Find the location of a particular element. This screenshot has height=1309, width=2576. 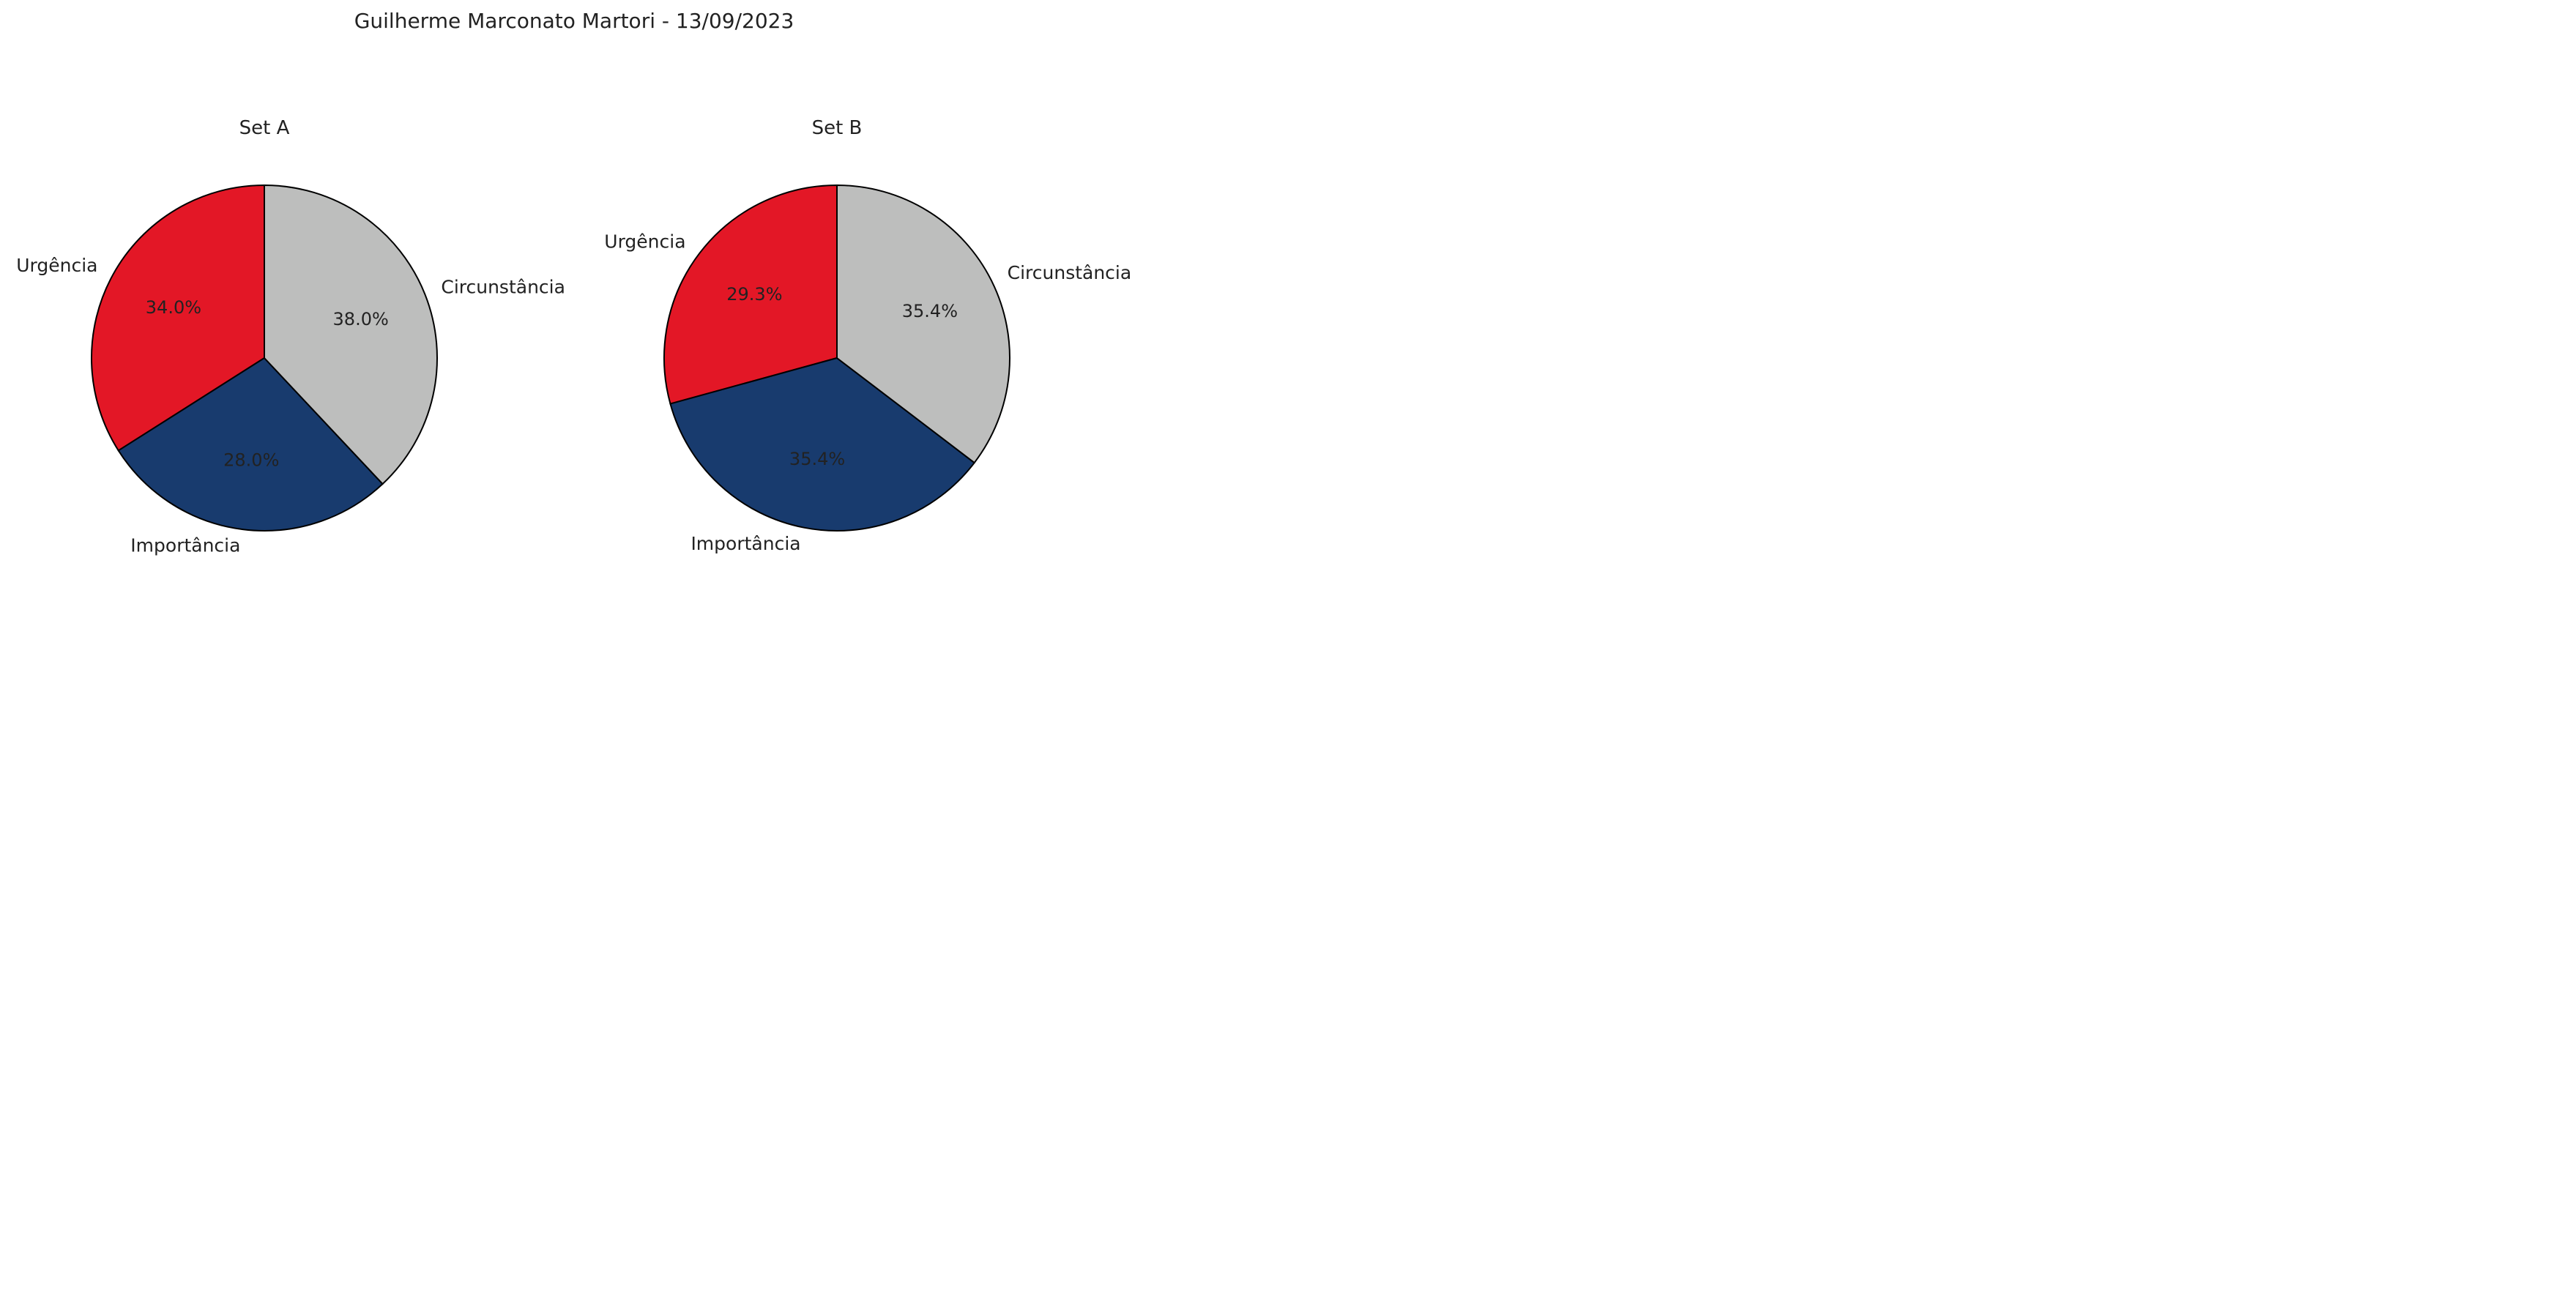

pie-value-label-circunstancia: 35.4% is located at coordinates (930, 311).